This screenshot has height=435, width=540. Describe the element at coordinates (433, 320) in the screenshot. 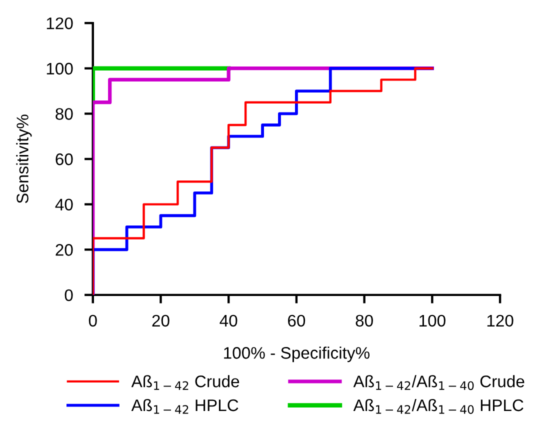

I see `x-tick-label: 100` at that location.